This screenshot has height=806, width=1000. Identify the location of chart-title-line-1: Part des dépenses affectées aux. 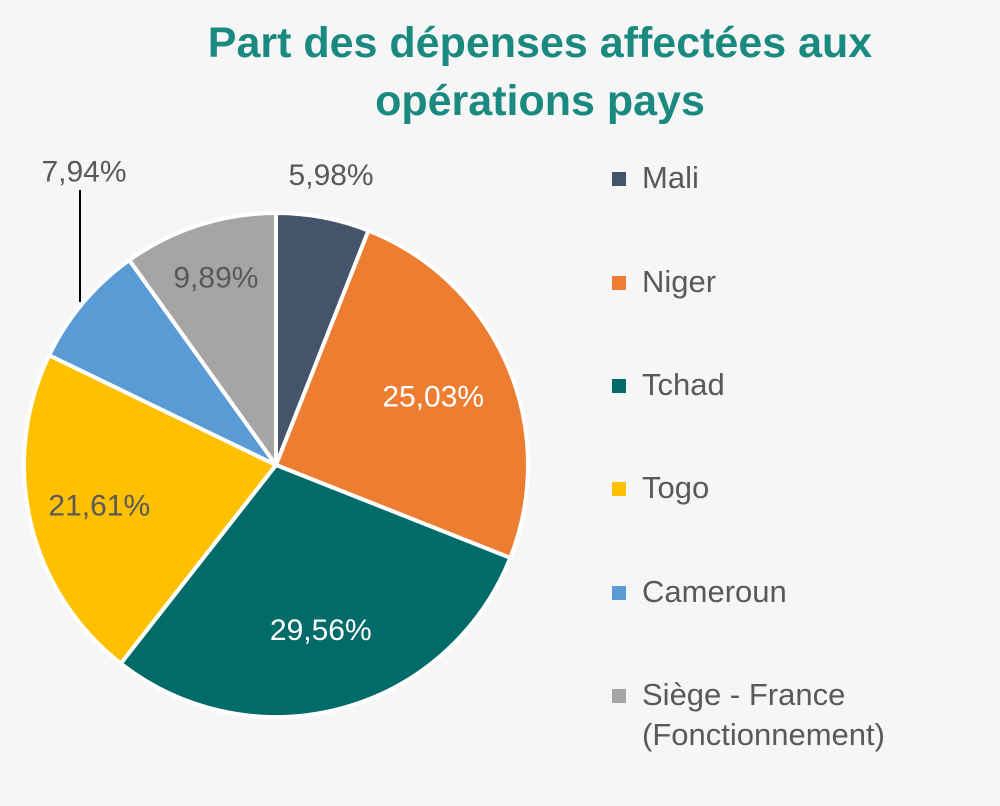
(540, 43).